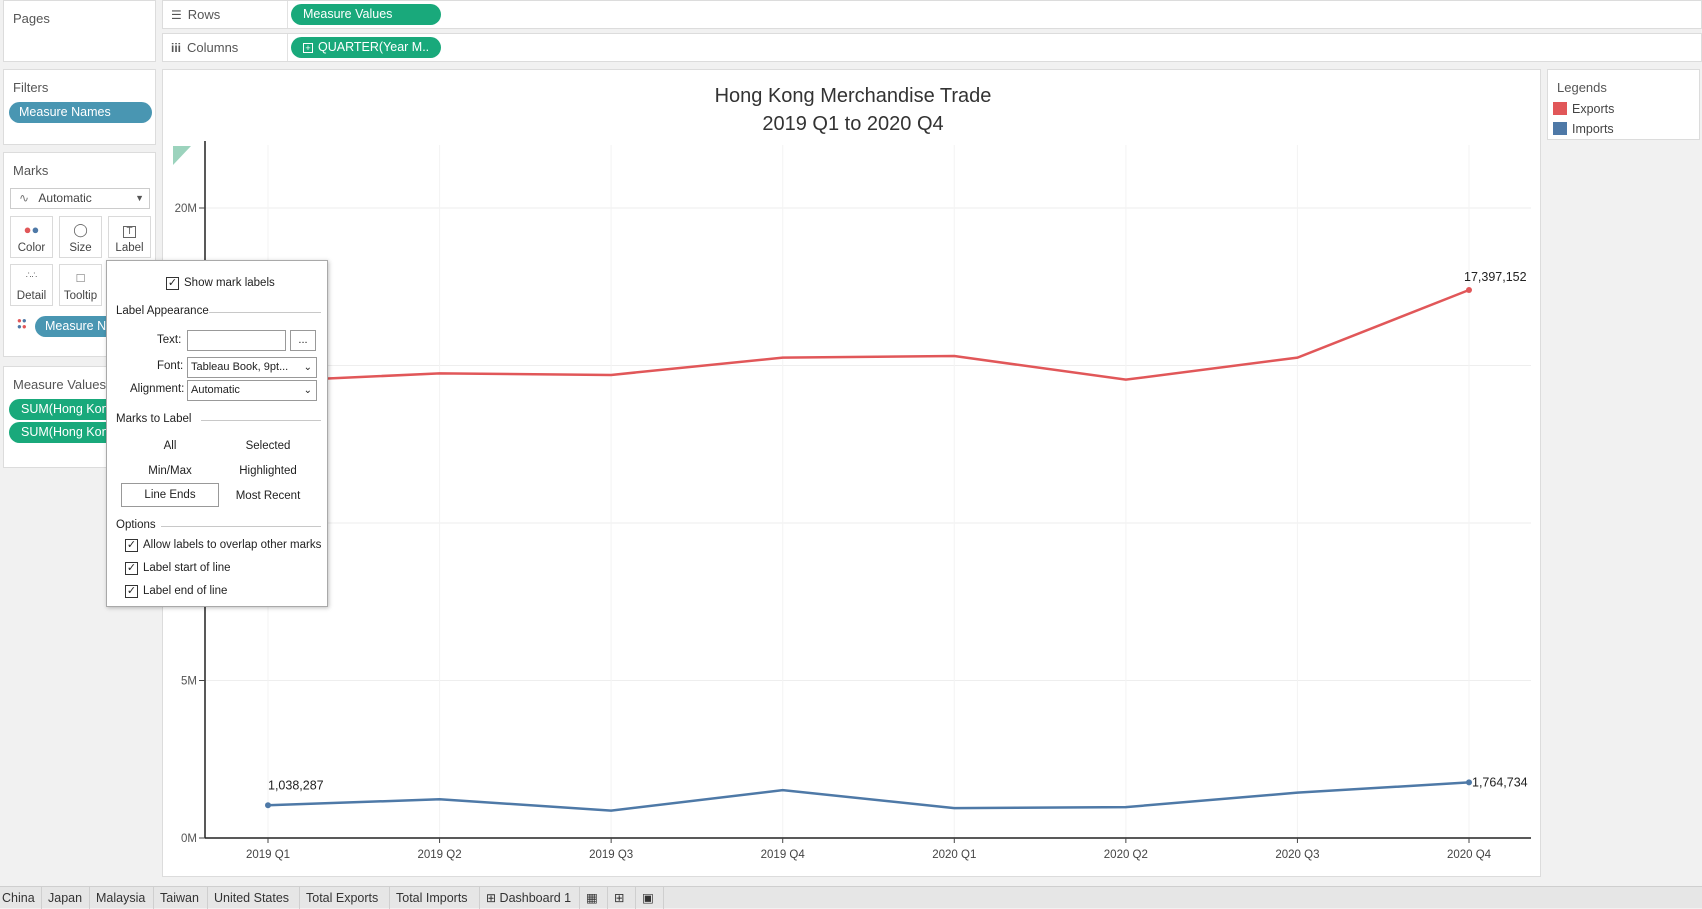 The width and height of the screenshot is (1702, 909). Describe the element at coordinates (1297, 855) in the screenshot. I see `x-tick-label: 2020 Q3` at that location.